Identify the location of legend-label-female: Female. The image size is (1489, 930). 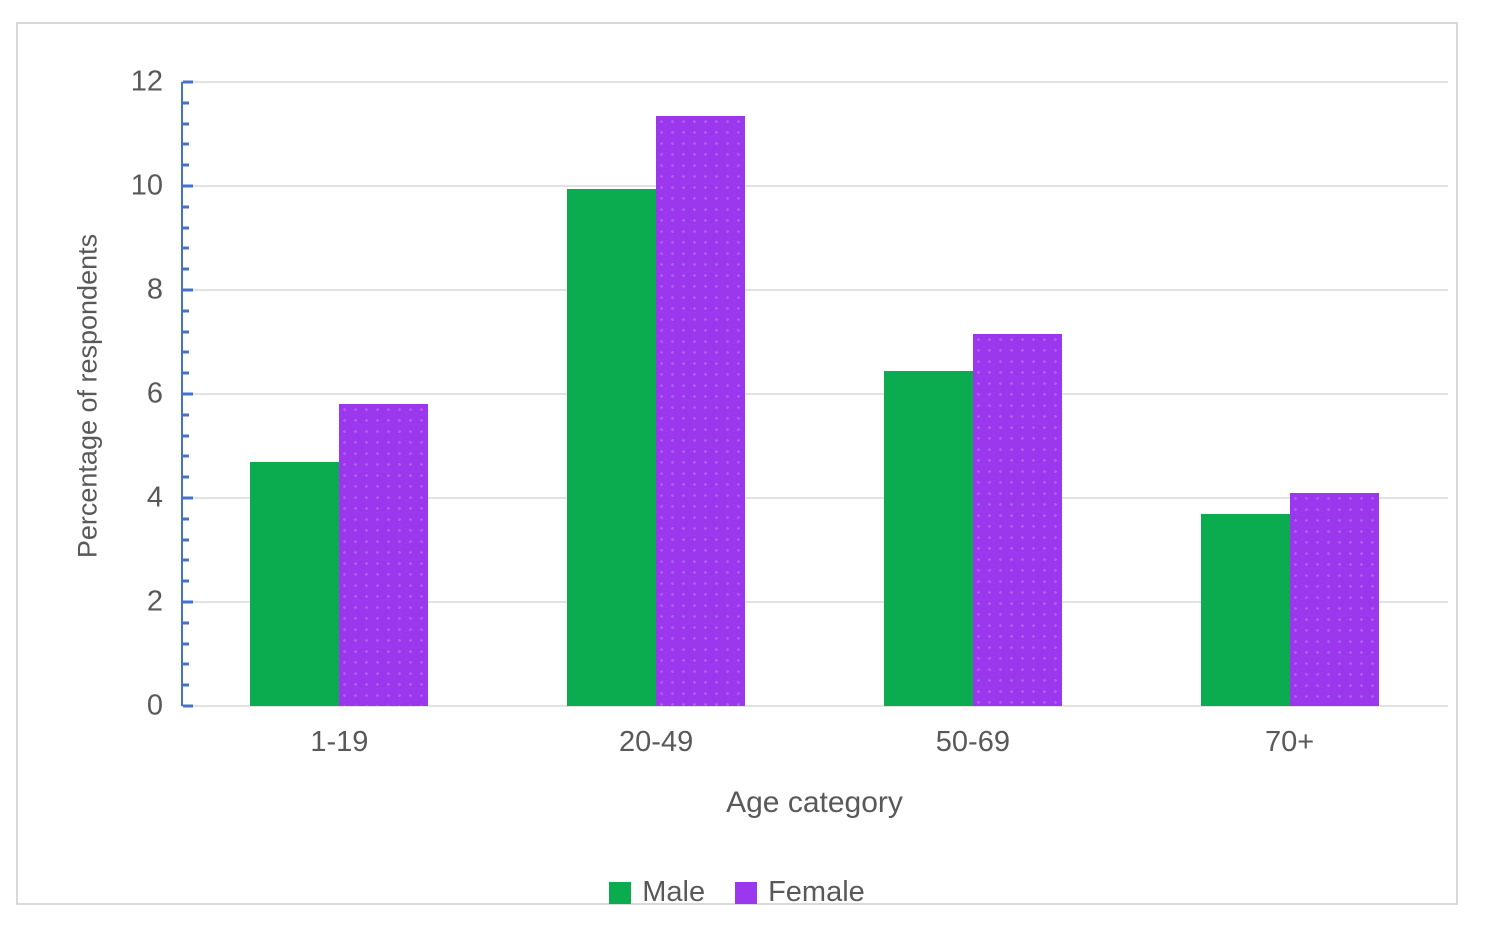
(816, 892).